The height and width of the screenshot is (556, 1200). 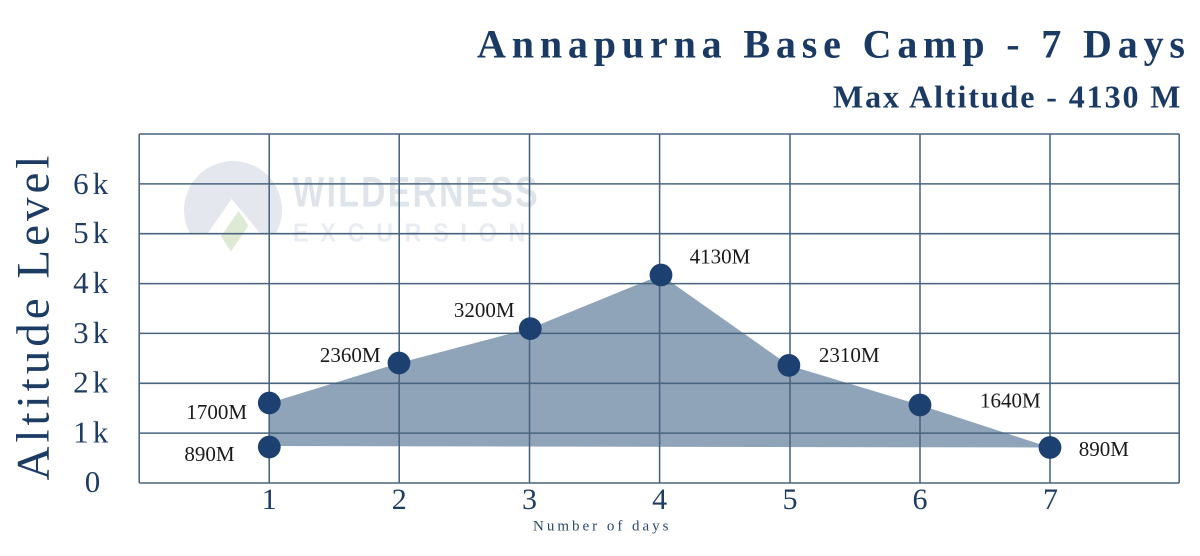 I want to click on svg-text: 1k, so click(x=92, y=432).